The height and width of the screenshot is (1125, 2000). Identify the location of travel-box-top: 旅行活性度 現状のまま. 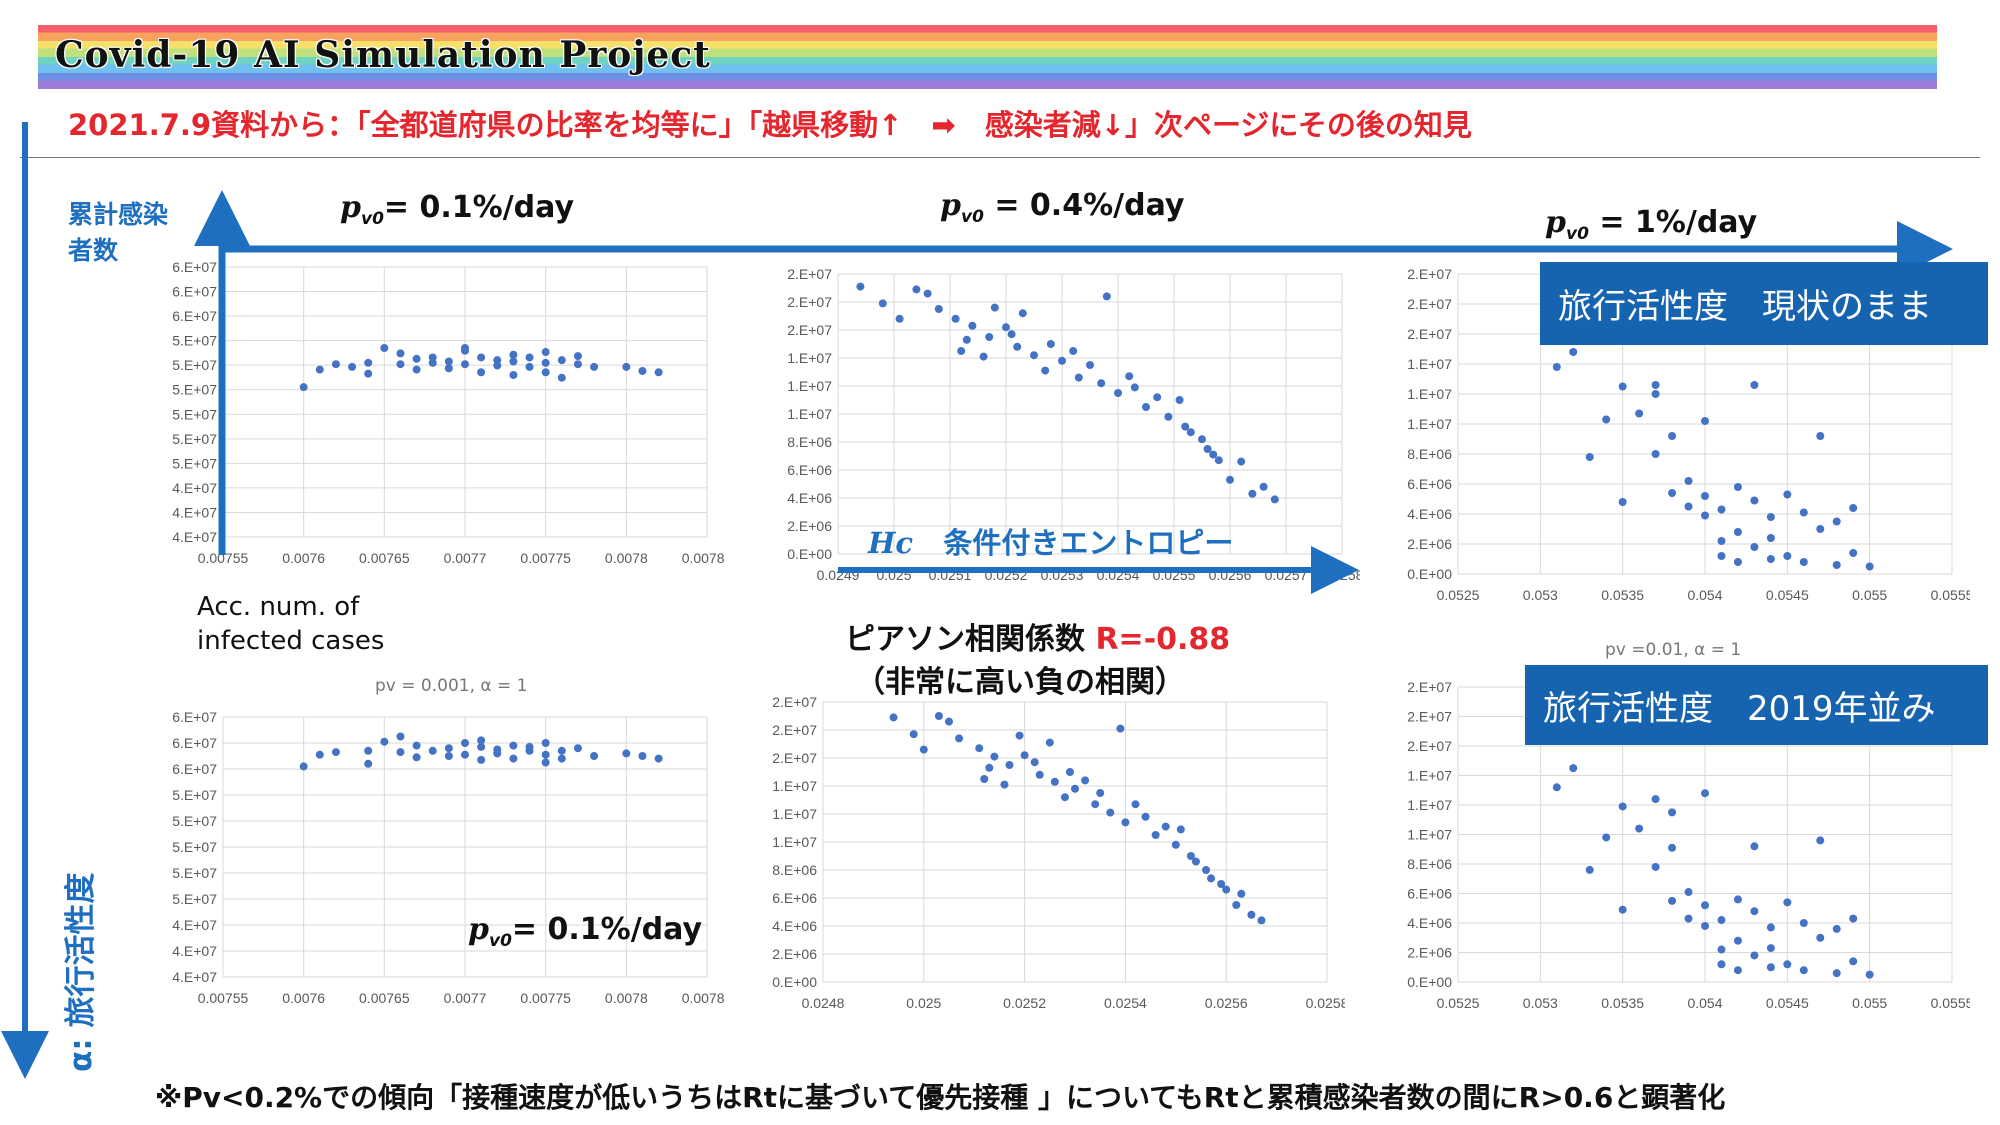
(1764, 303).